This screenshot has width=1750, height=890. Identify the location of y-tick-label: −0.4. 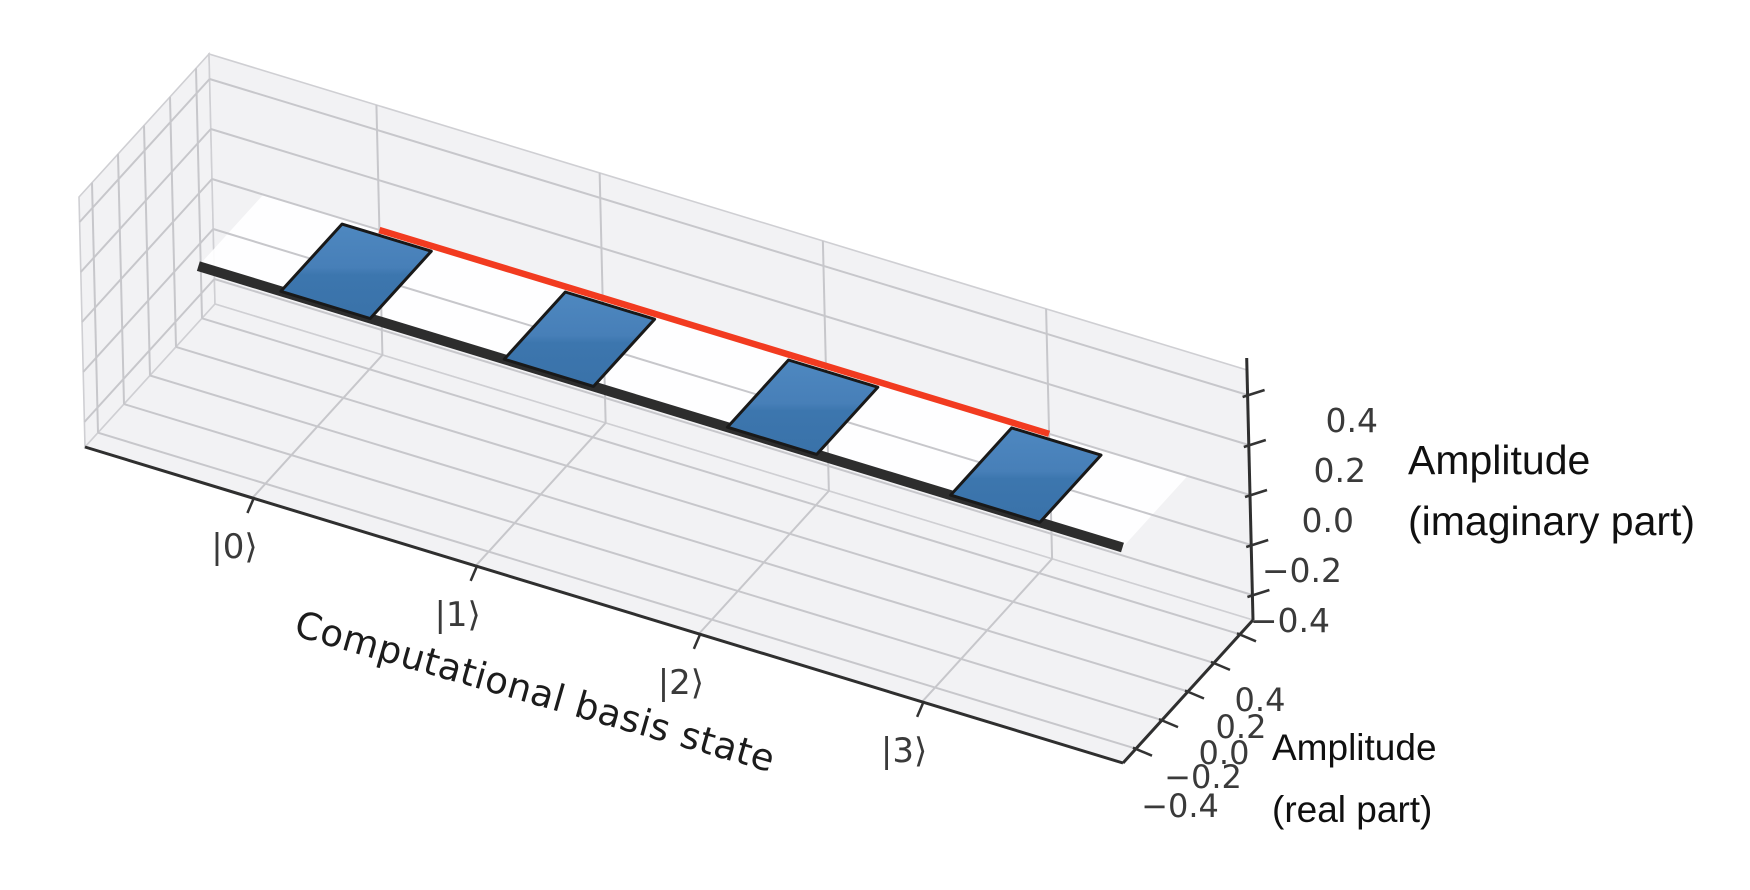
(1180, 806).